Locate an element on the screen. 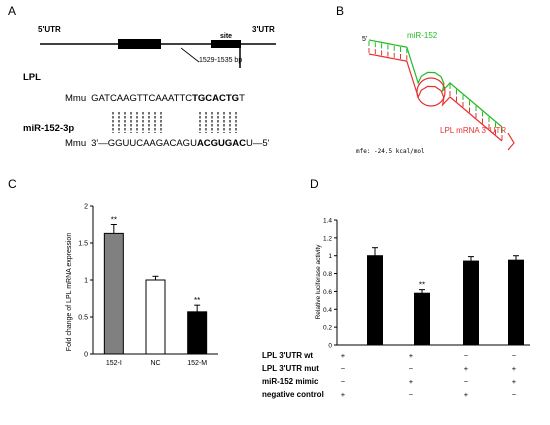 Image resolution: width=550 pixels, height=425 pixels. mirna-sequence: Mmu 3'—GGUUCAAGACAGUACGUGACU—5' is located at coordinates (167, 143).